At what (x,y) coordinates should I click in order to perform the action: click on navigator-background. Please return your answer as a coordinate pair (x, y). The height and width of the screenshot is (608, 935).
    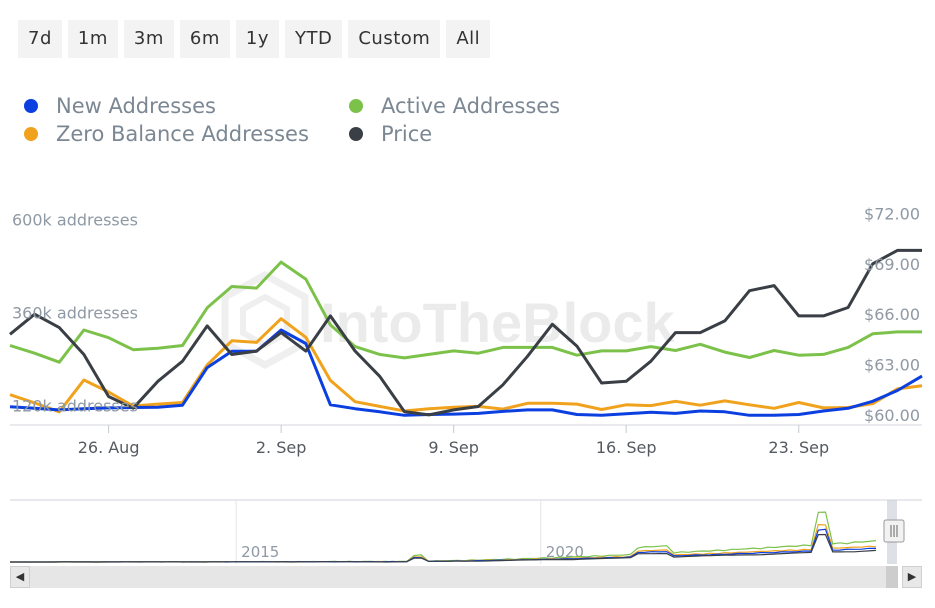
    Looking at the image, I should click on (466, 532).